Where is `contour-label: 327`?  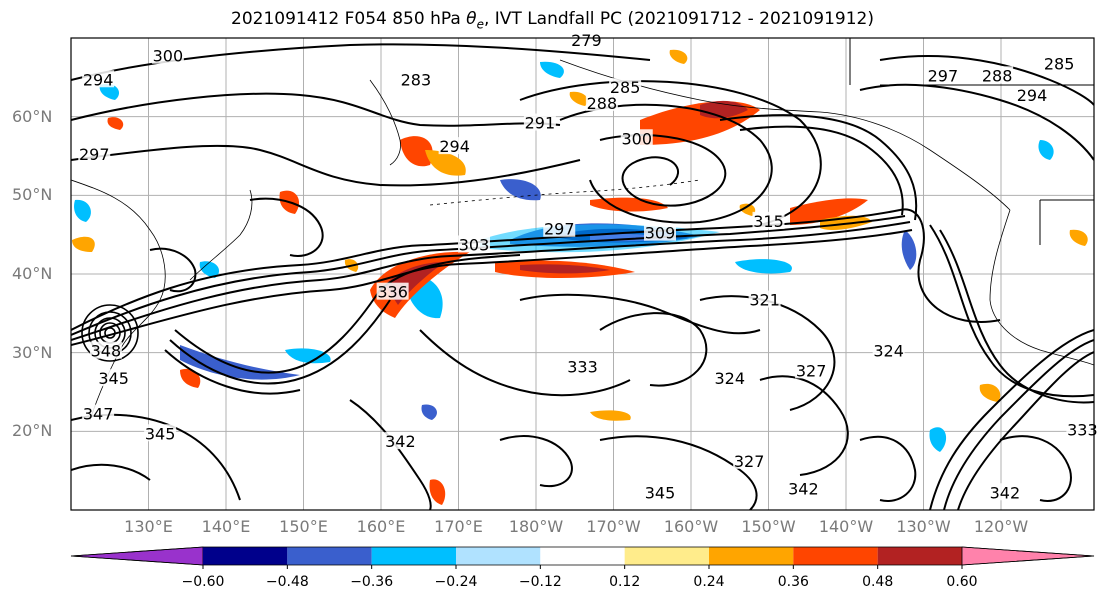 contour-label: 327 is located at coordinates (811, 370).